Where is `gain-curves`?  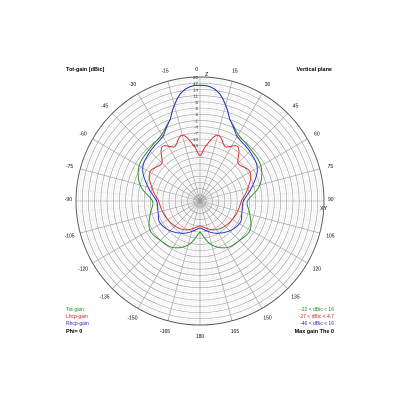
gain-curves is located at coordinates (200, 166).